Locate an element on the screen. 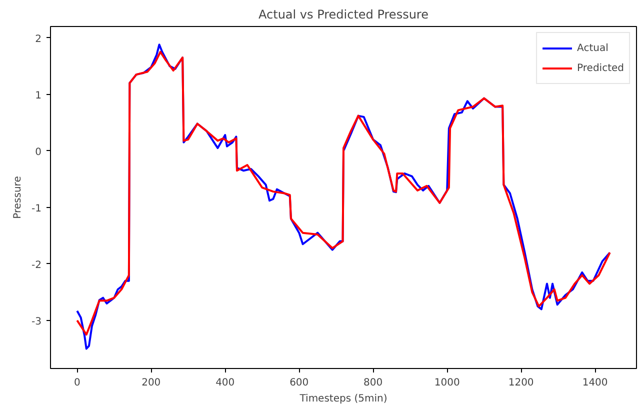 Image resolution: width=644 pixels, height=407 pixels. y-tick-label: -1 is located at coordinates (37, 208).